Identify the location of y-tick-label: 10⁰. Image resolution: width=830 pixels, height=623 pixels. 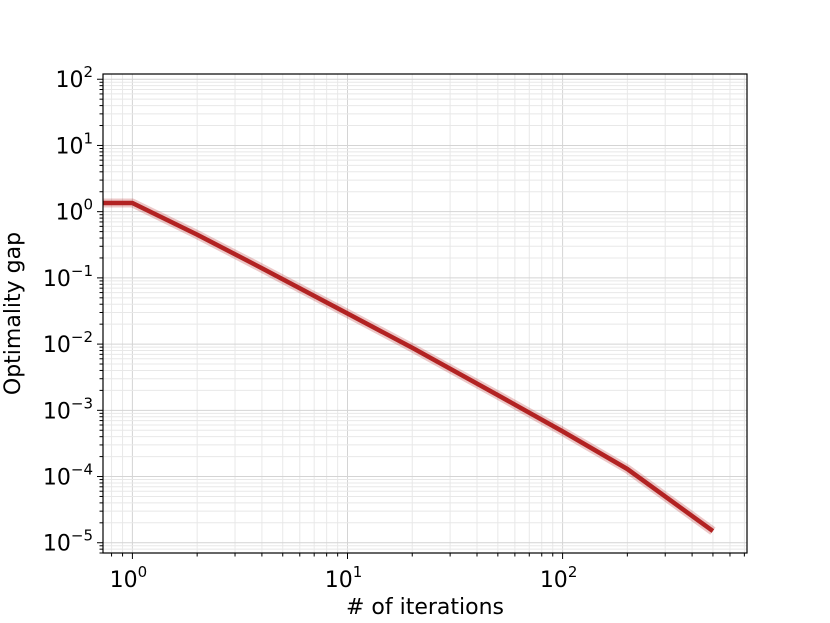
(74, 211).